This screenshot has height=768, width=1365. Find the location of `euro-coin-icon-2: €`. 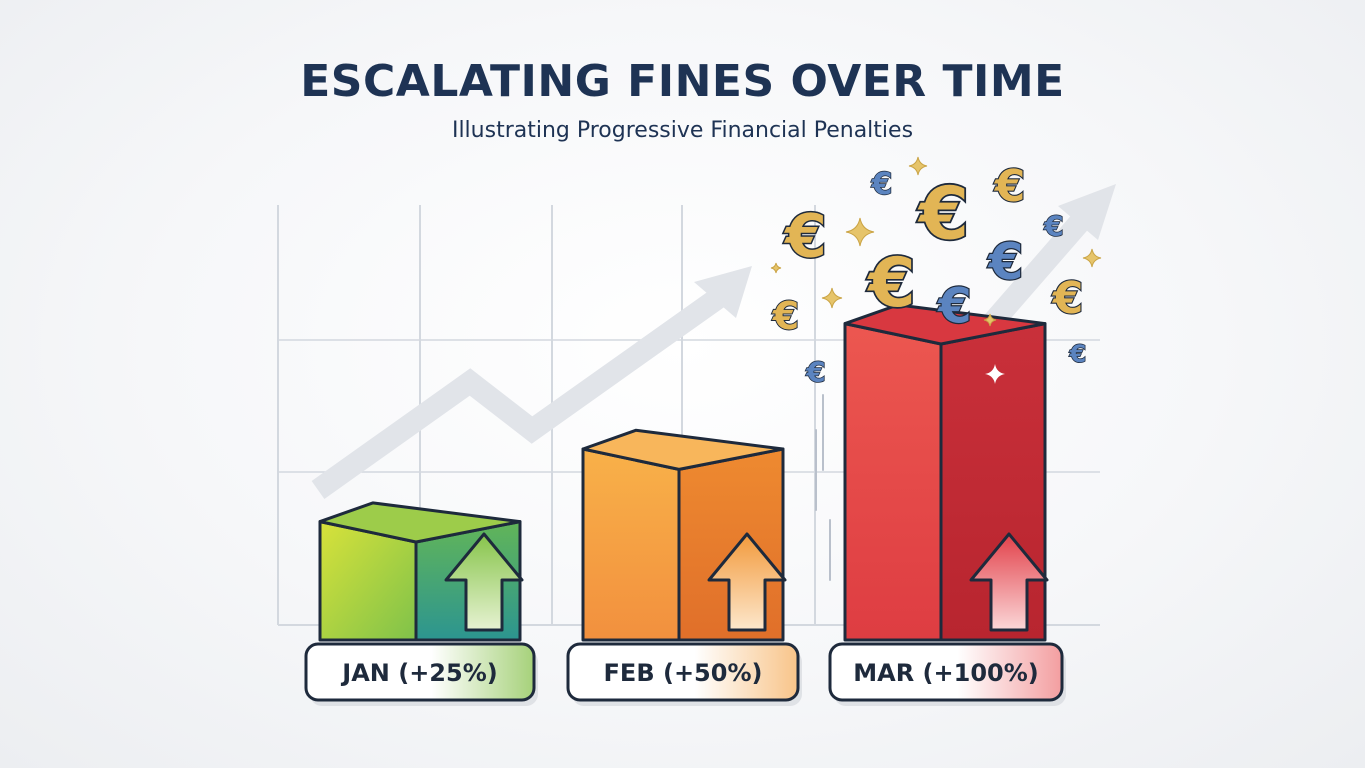

euro-coin-icon-2: € is located at coordinates (890, 283).